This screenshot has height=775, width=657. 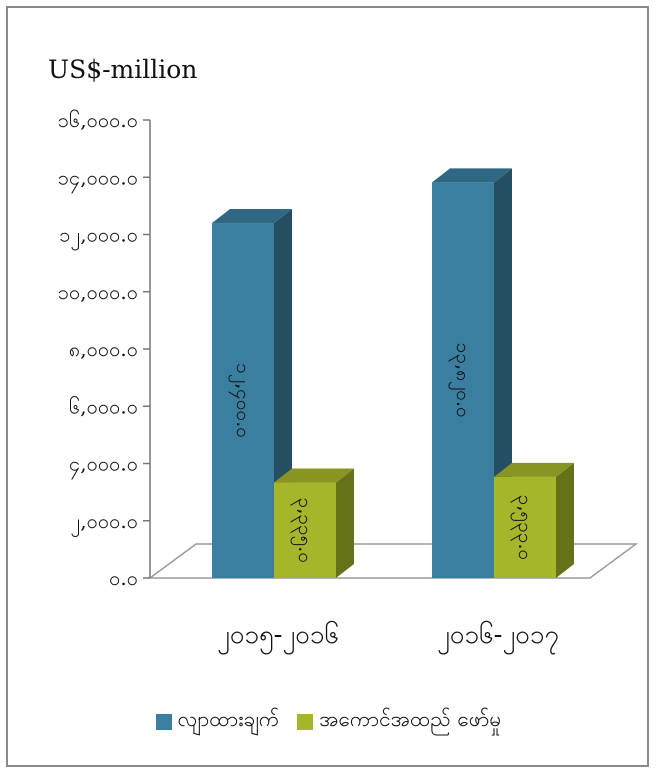 I want to click on legend-swatch-implemented, so click(x=305, y=721).